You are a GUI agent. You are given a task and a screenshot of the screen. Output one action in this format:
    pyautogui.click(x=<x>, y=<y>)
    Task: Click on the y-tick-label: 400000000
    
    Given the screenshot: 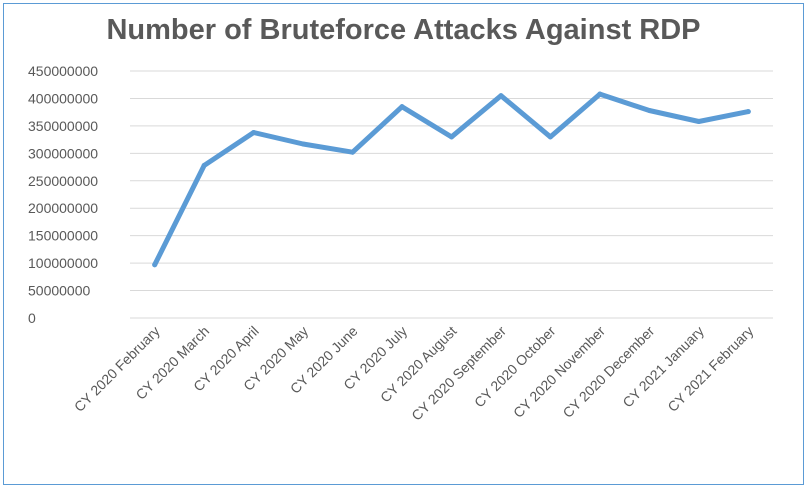 What is the action you would take?
    pyautogui.click(x=63, y=98)
    